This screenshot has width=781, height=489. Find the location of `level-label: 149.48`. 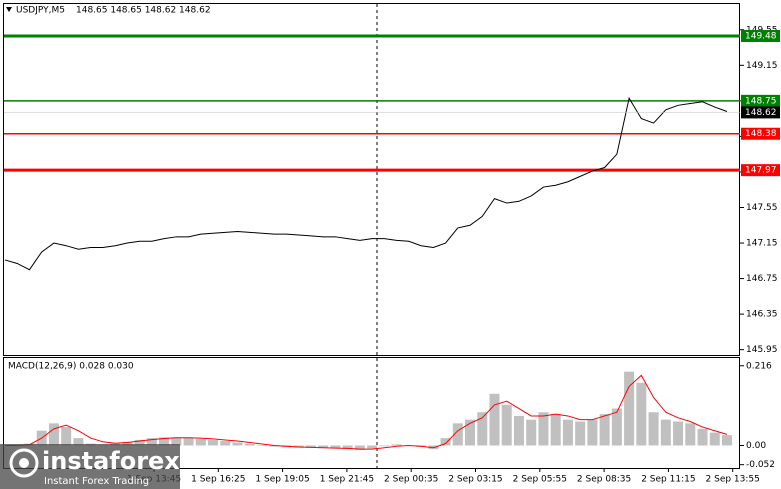

level-label: 149.48 is located at coordinates (761, 36).